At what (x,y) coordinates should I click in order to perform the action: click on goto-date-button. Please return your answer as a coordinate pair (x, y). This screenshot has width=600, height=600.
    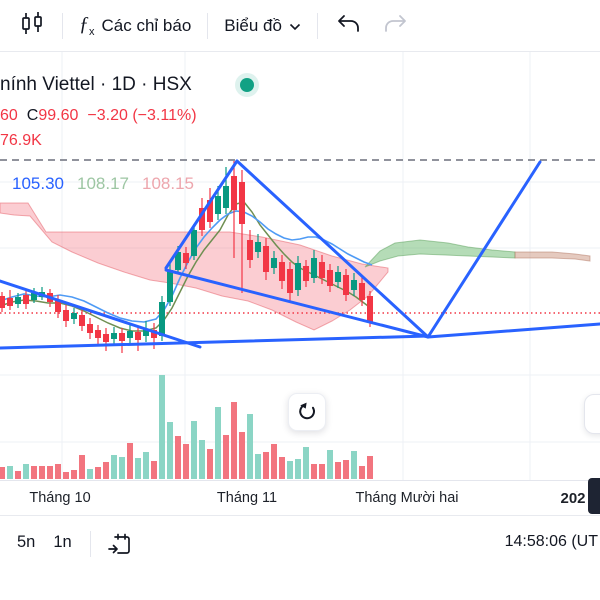
    Looking at the image, I should click on (119, 546).